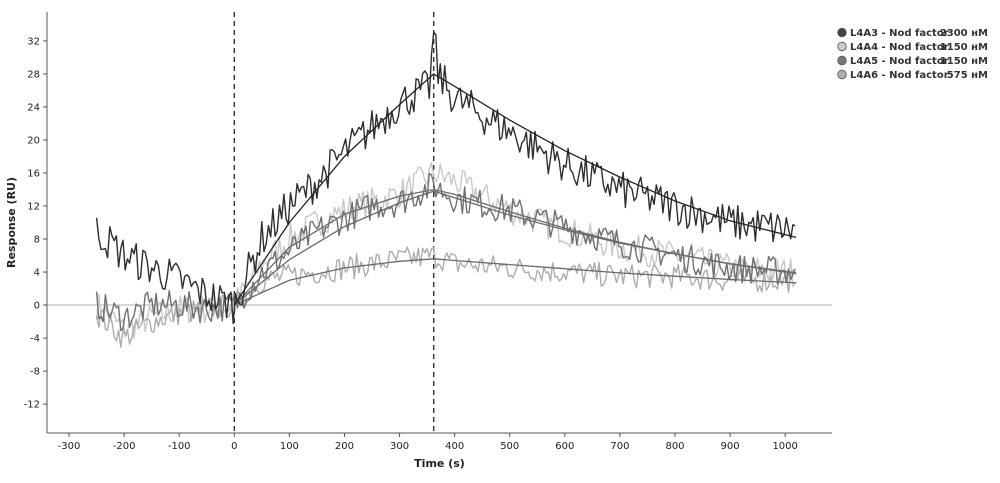 Image resolution: width=1000 pixels, height=483 pixels. Describe the element at coordinates (899, 61) in the screenshot. I see `legend-series-name: L4A5 - Nod factor` at that location.